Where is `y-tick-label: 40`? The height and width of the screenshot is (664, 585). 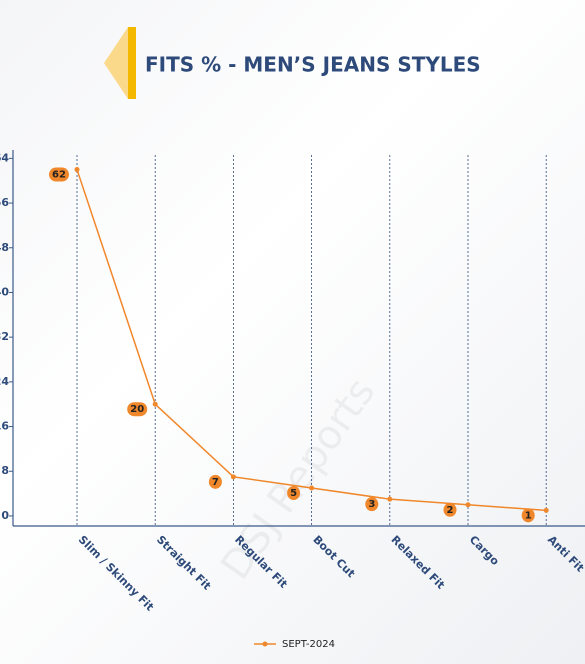 y-tick-label: 40 is located at coordinates (4, 291).